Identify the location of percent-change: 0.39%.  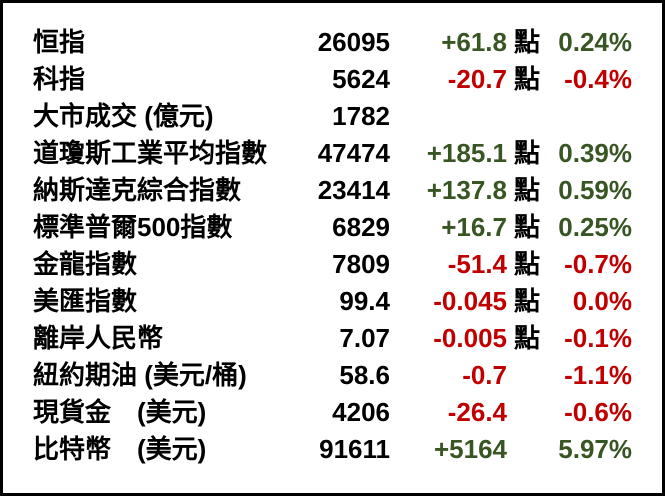
(595, 153).